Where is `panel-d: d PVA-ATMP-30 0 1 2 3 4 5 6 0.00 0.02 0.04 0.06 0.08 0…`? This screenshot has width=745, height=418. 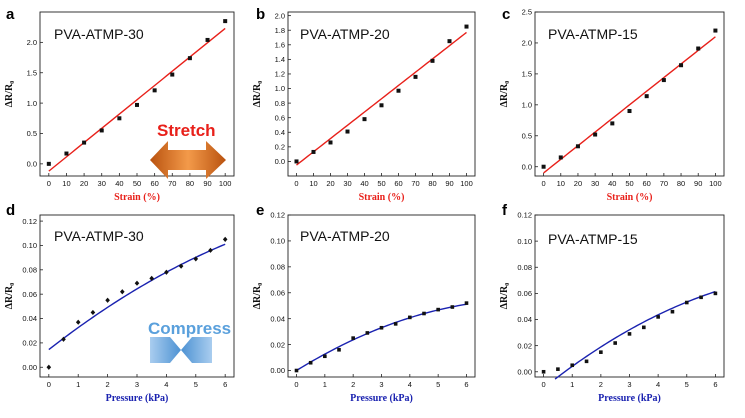
panel-d: d PVA-ATMP-30 0 1 2 3 4 5 6 0.00 0.02 0.04 0.06 0.08 0… is located at coordinates (119, 303).